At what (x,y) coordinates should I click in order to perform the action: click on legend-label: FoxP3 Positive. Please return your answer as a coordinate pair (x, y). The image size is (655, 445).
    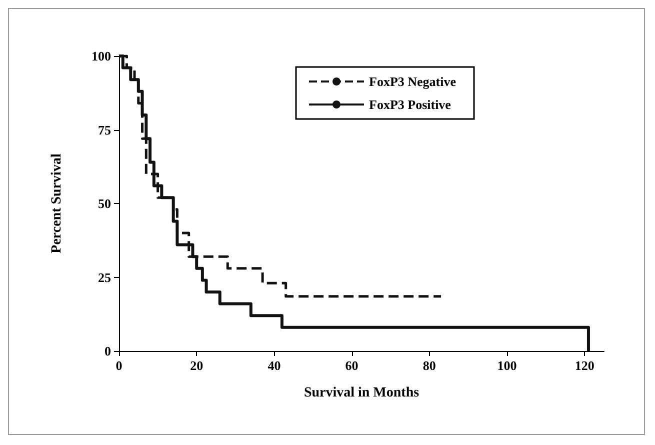
    Looking at the image, I should click on (410, 104).